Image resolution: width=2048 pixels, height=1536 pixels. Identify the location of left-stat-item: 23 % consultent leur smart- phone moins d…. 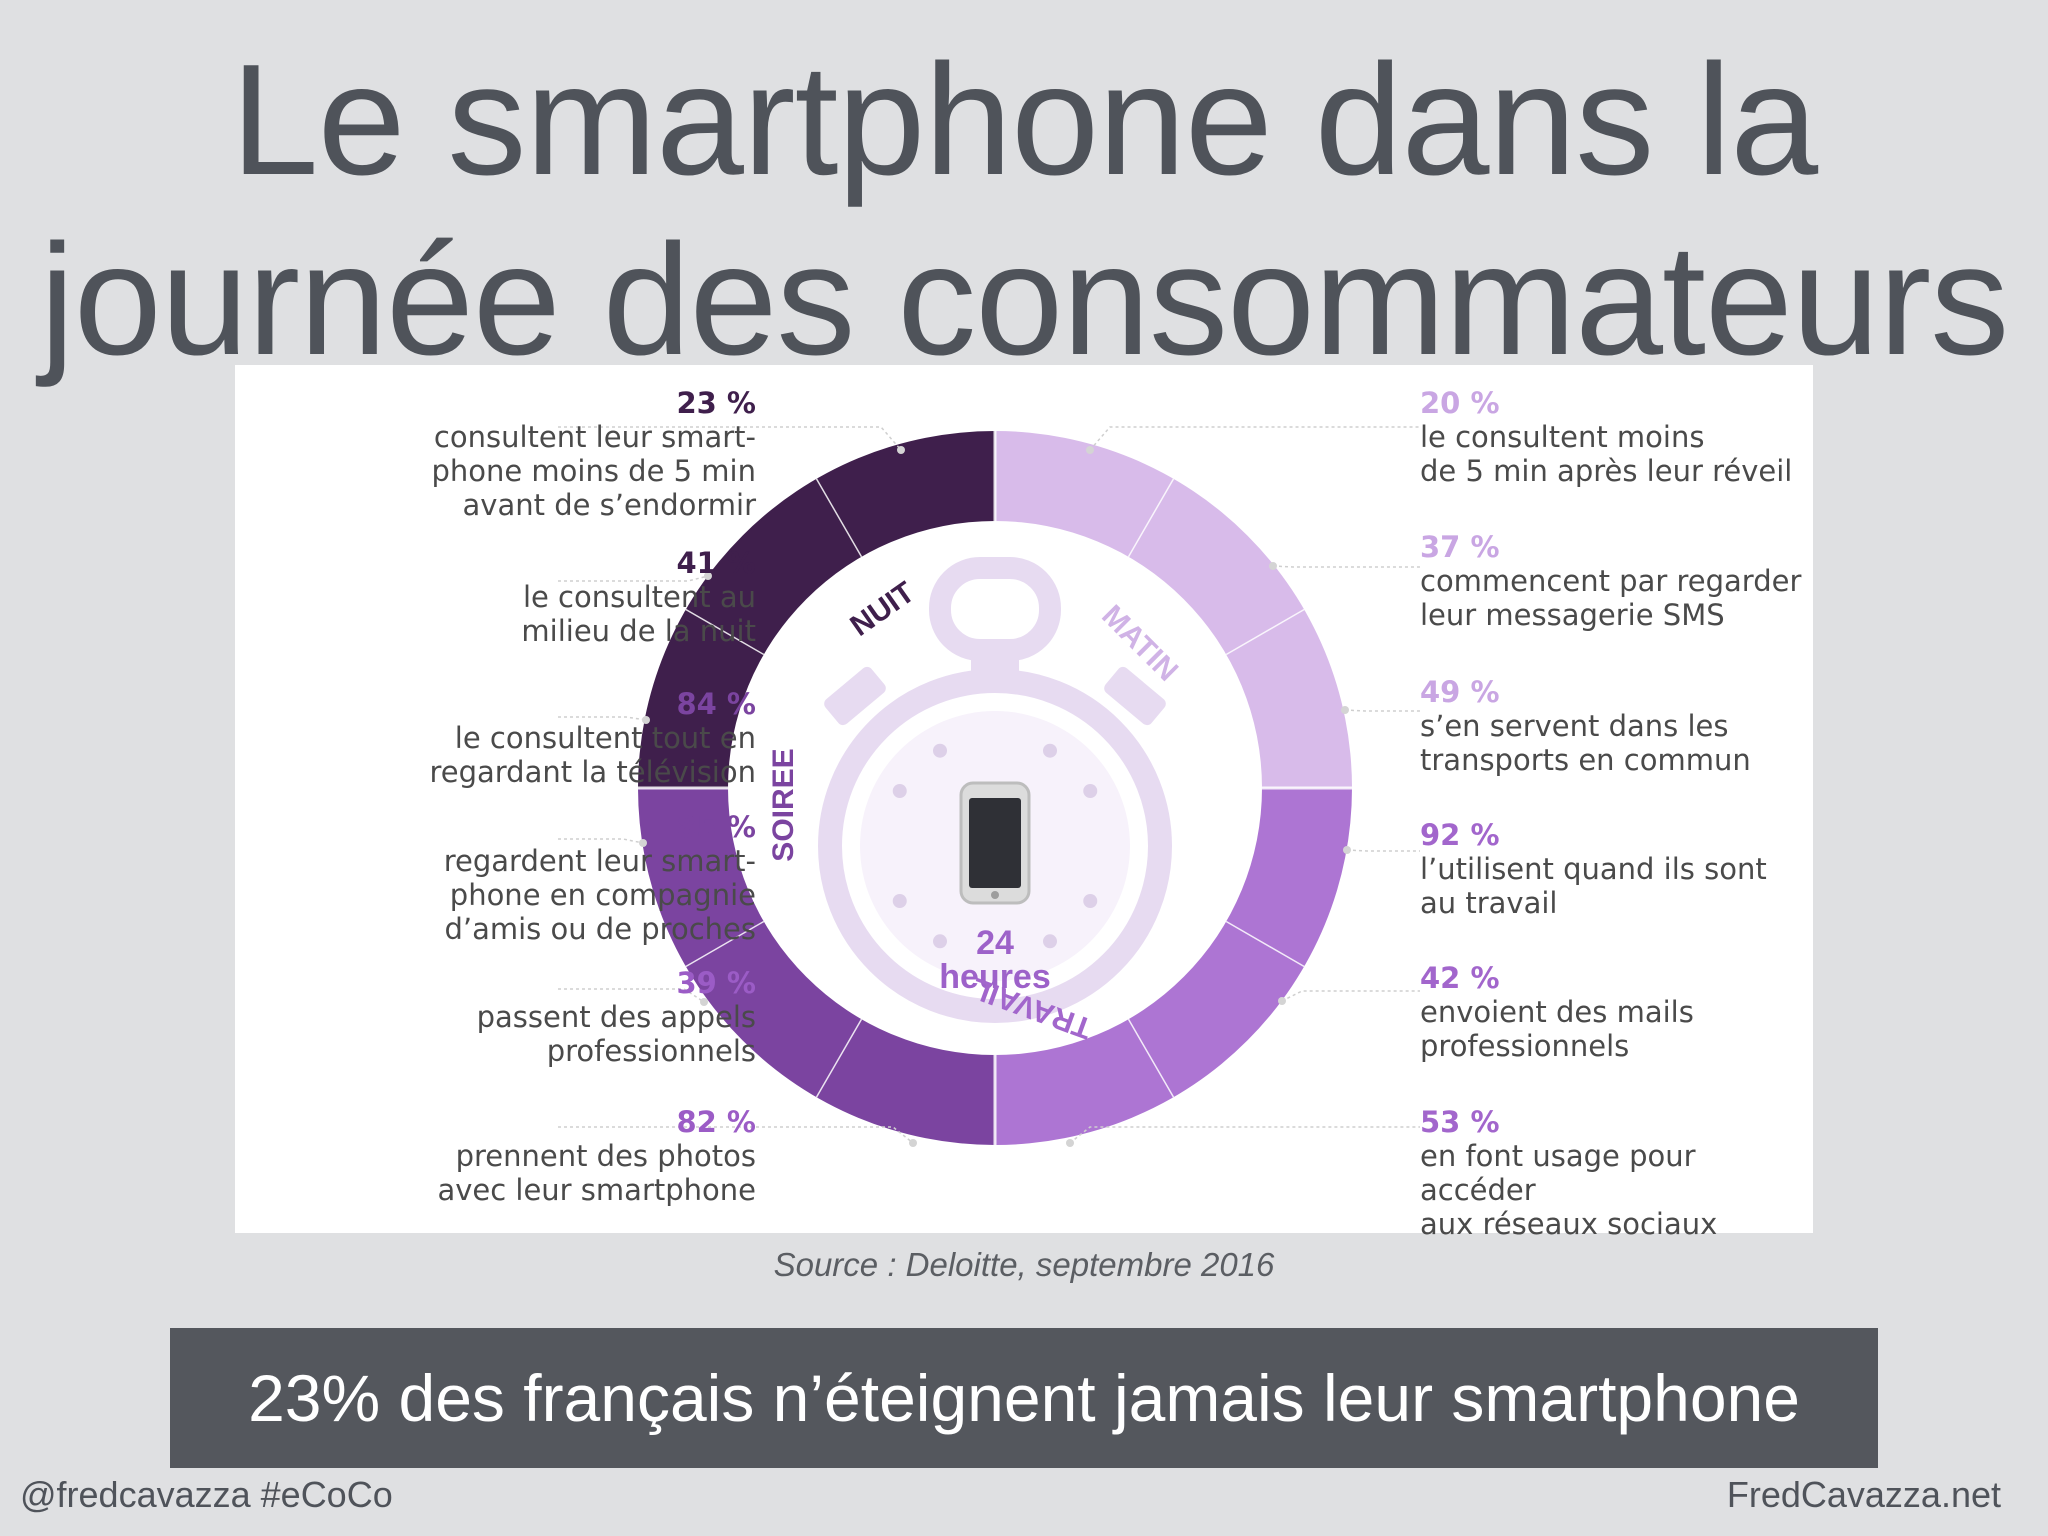
(593, 454).